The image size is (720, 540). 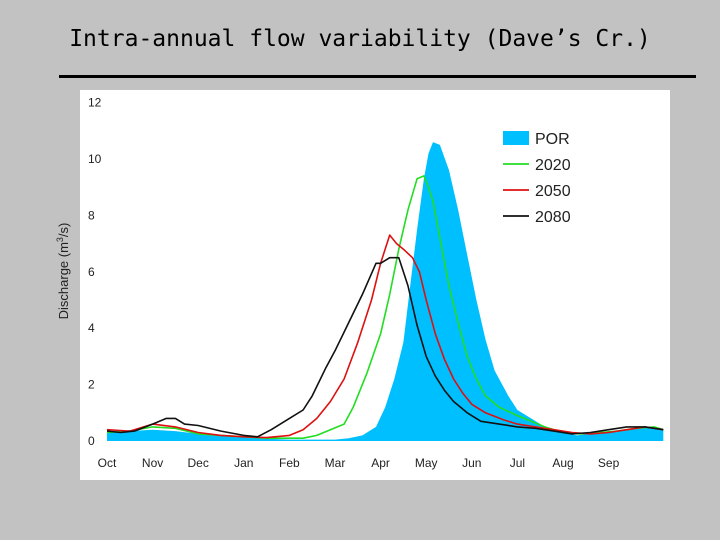 What do you see at coordinates (63, 271) in the screenshot?
I see `y-axis-label: Discharge (m3/s)` at bounding box center [63, 271].